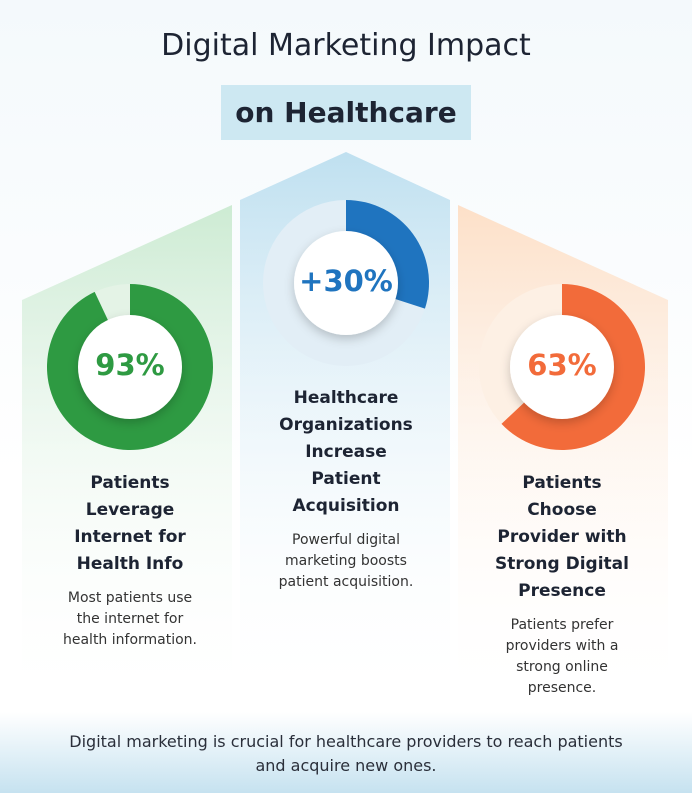 This screenshot has height=793, width=692. I want to click on value-label: +30%, so click(346, 281).